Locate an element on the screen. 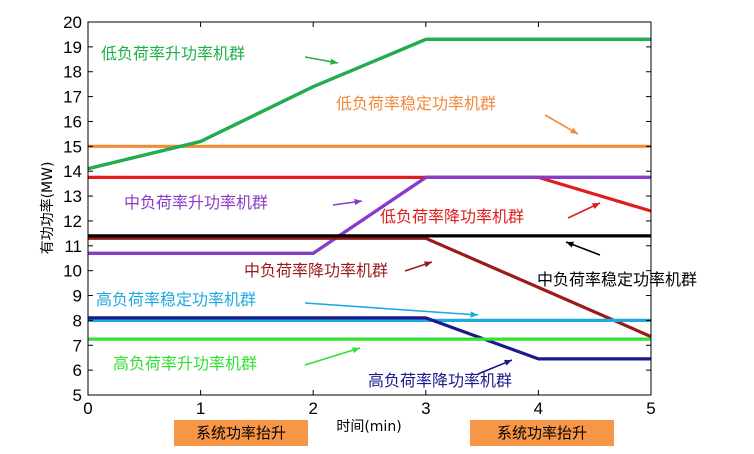  system-power-raise-badge-1: 系统功率抬升 is located at coordinates (241, 433).